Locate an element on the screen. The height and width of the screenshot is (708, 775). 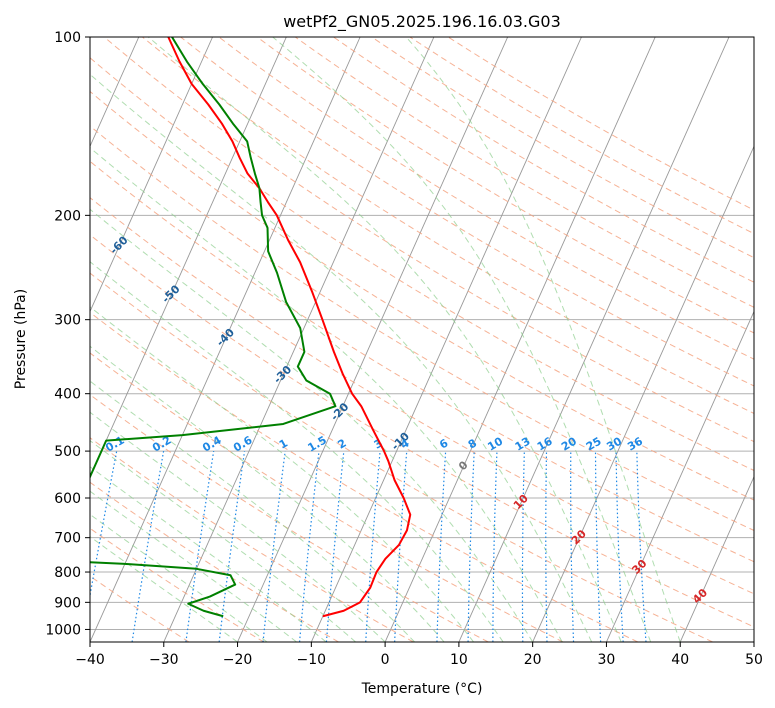
y-tick-label: 200 is located at coordinates (67, 216).